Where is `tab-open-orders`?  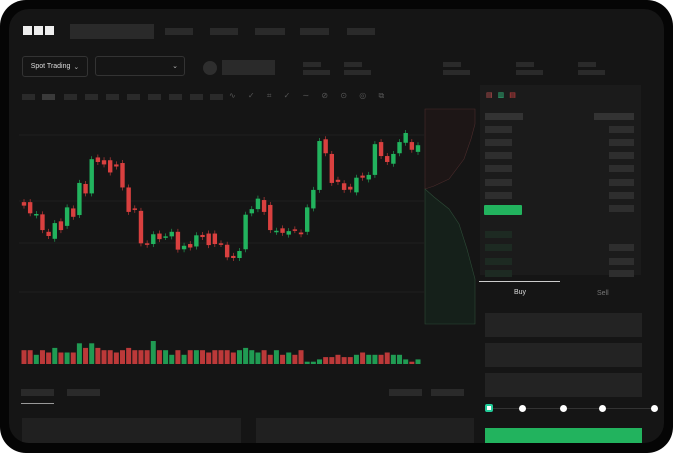 tab-open-orders is located at coordinates (37, 392).